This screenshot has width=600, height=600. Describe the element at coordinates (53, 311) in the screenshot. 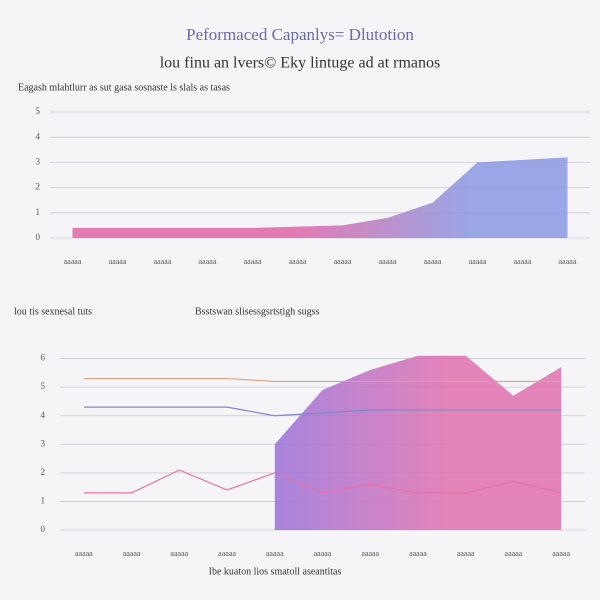

I see `chart-title: lou tis sexnesal tuts` at that location.